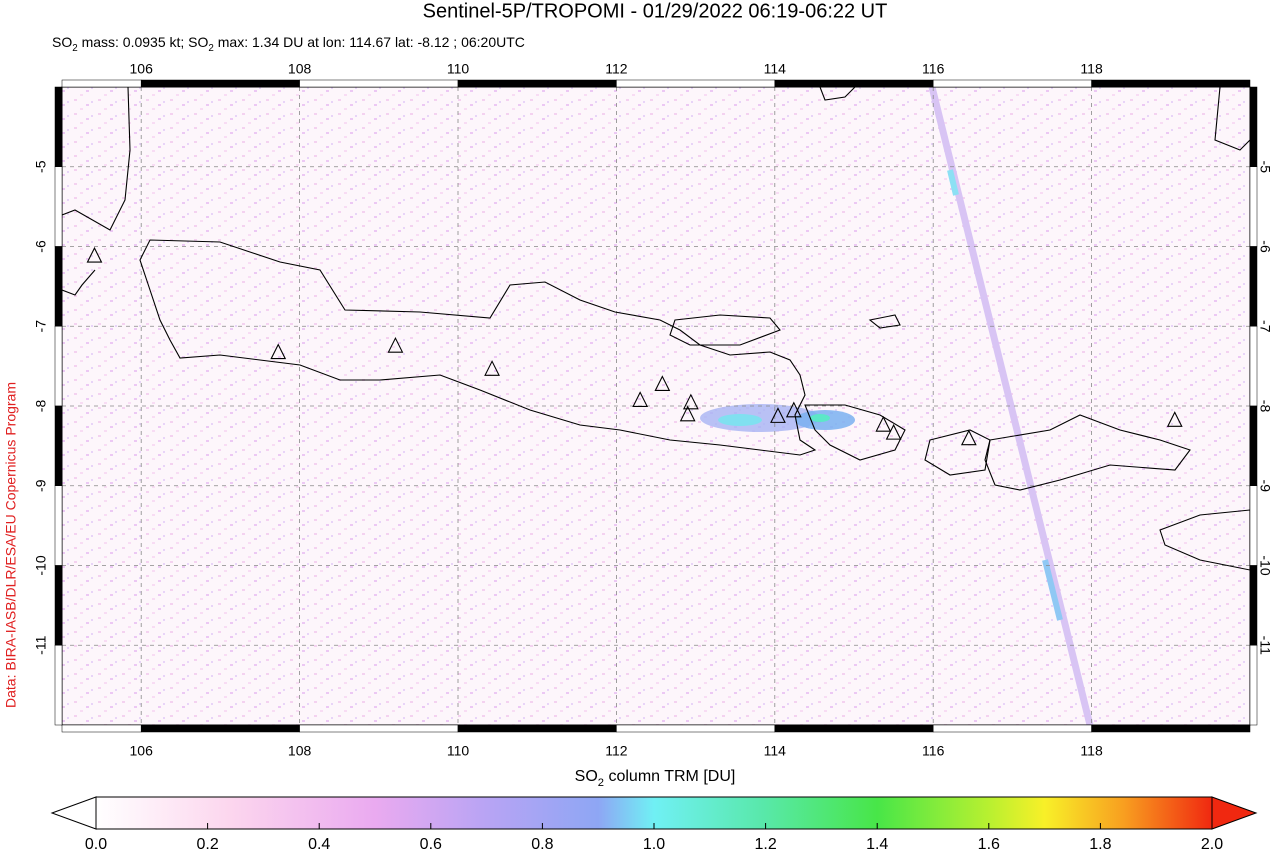  I want to click on colorbar, so click(654, 813).